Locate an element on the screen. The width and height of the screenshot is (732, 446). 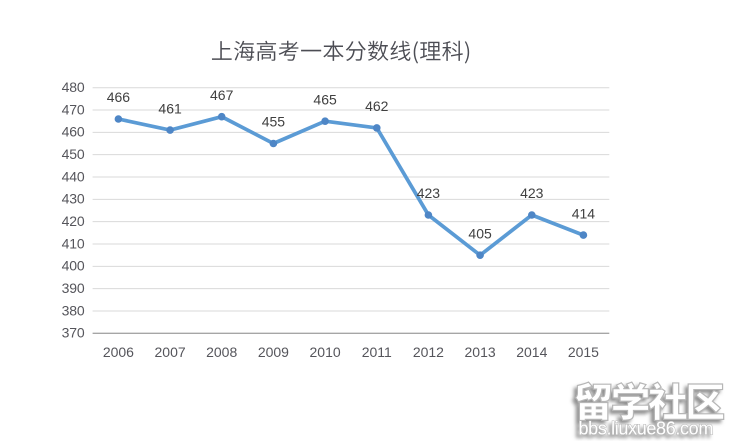
svg-text: 2013 is located at coordinates (480, 352).